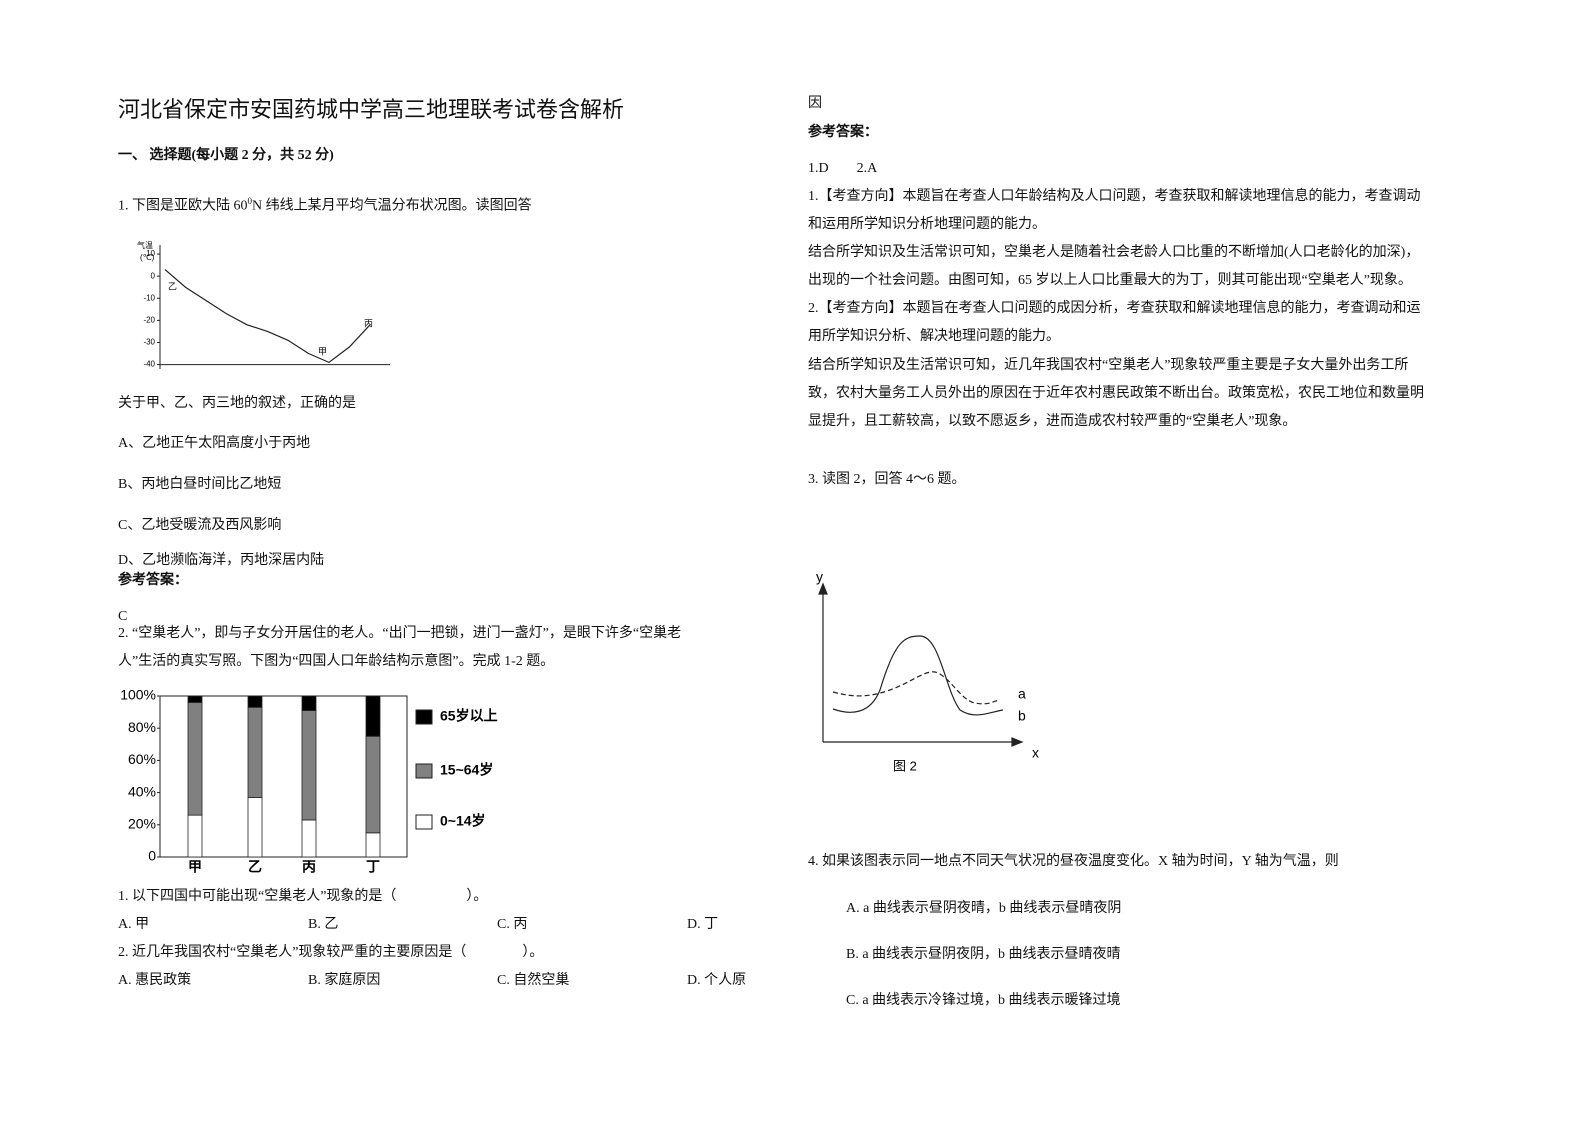 The image size is (1587, 1122). What do you see at coordinates (368, 323) in the screenshot?
I see `point-label: 丙` at bounding box center [368, 323].